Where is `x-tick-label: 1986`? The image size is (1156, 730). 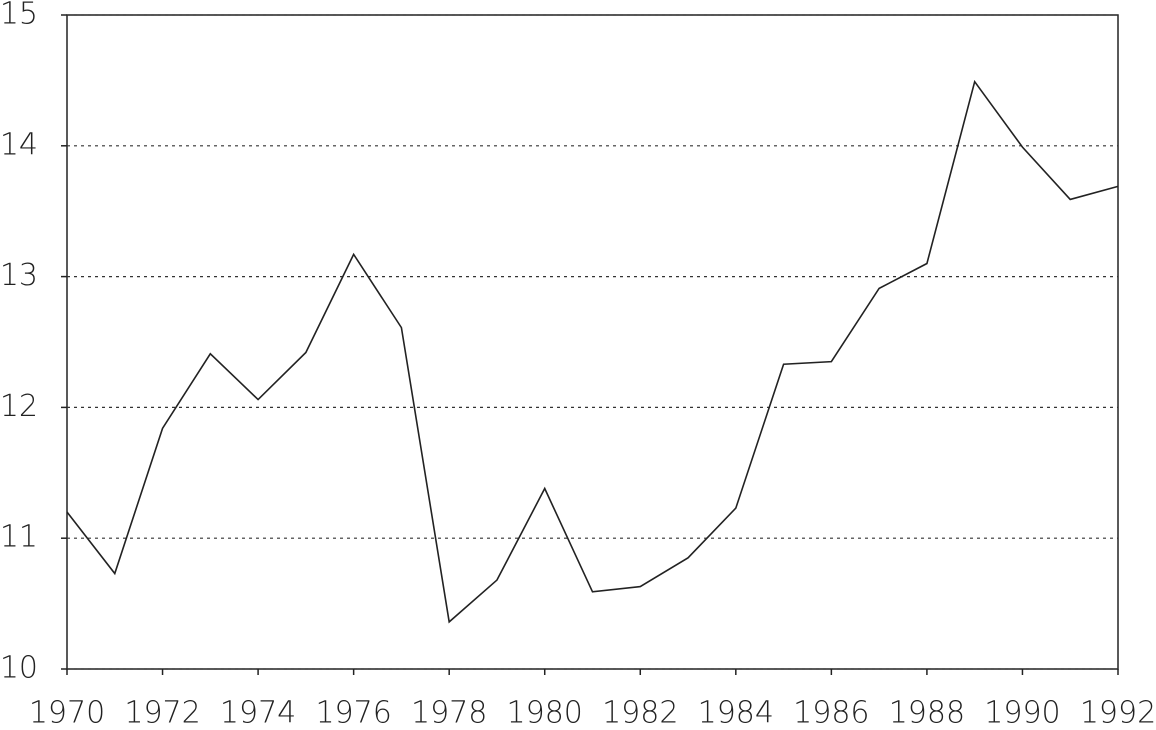
x-tick-label: 1986 is located at coordinates (831, 713).